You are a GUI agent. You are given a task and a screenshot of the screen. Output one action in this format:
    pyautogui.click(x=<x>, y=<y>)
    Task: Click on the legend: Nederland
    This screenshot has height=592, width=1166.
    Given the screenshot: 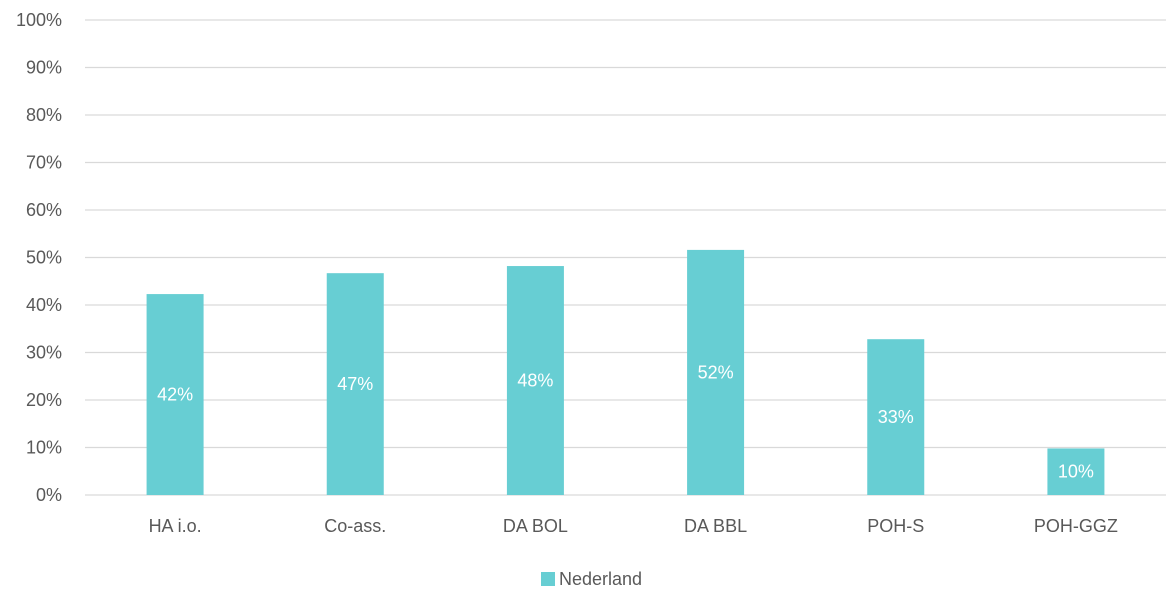 What is the action you would take?
    pyautogui.click(x=591, y=579)
    